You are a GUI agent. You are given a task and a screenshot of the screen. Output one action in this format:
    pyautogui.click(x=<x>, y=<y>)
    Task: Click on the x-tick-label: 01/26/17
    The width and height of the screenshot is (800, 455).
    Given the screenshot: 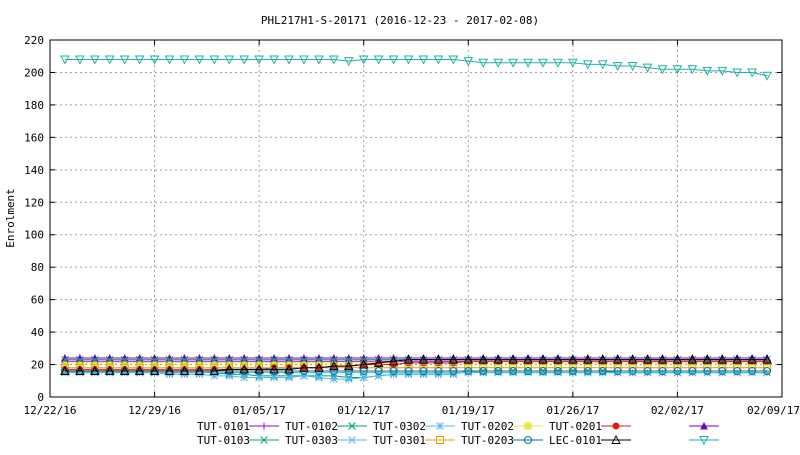 What is the action you would take?
    pyautogui.click(x=572, y=410)
    